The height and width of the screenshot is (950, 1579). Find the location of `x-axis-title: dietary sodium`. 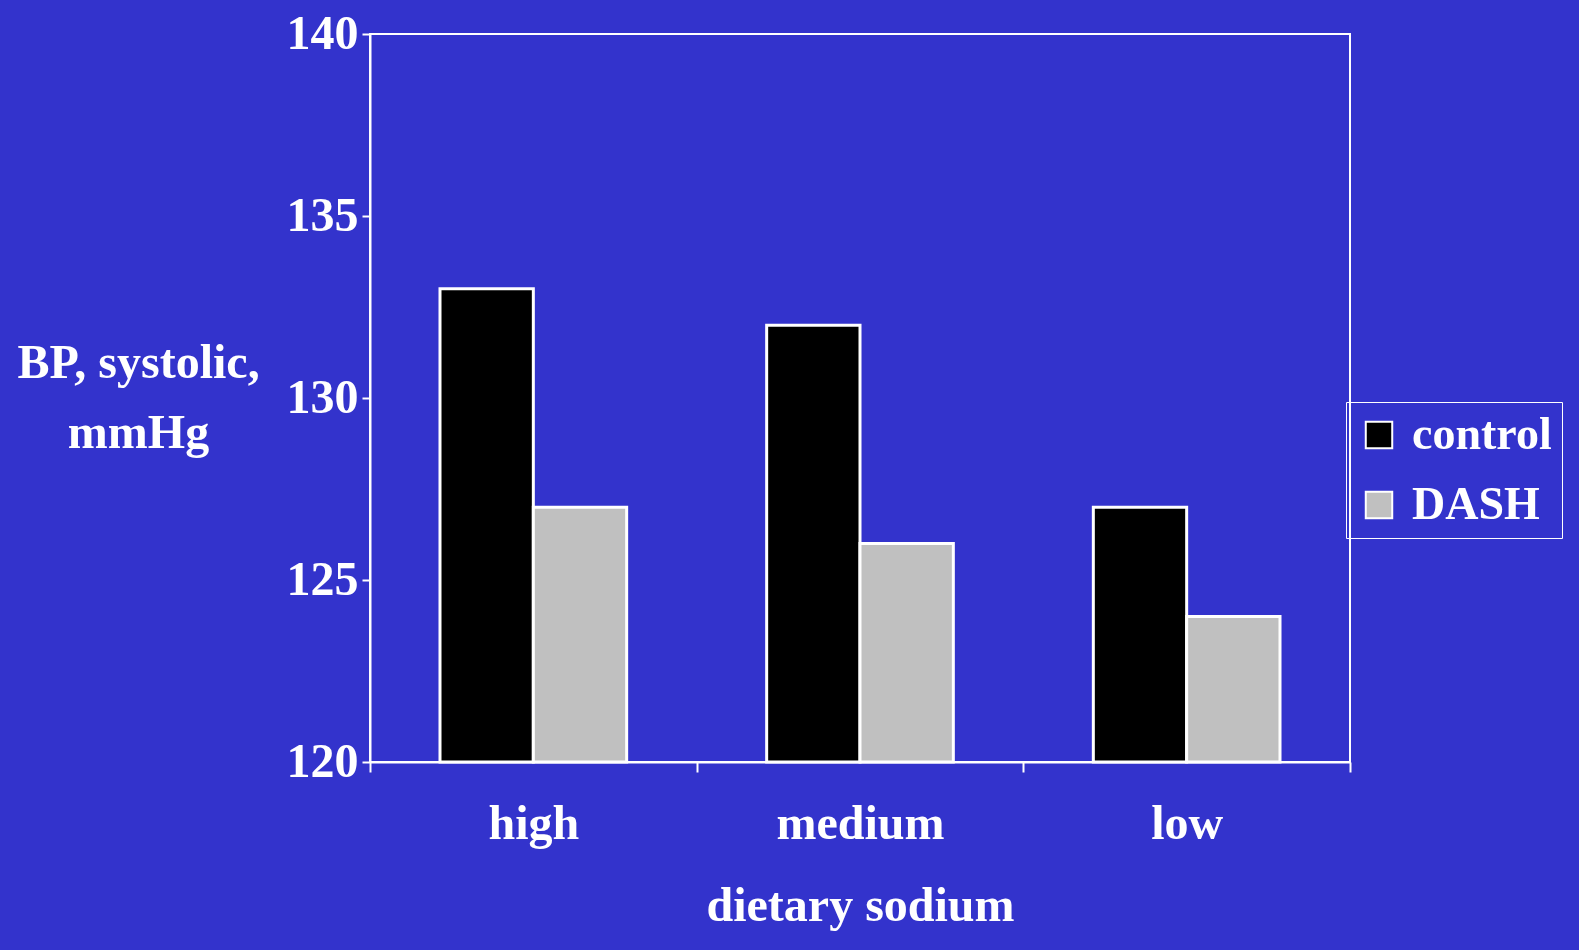

x-axis-title: dietary sodium is located at coordinates (860, 904).